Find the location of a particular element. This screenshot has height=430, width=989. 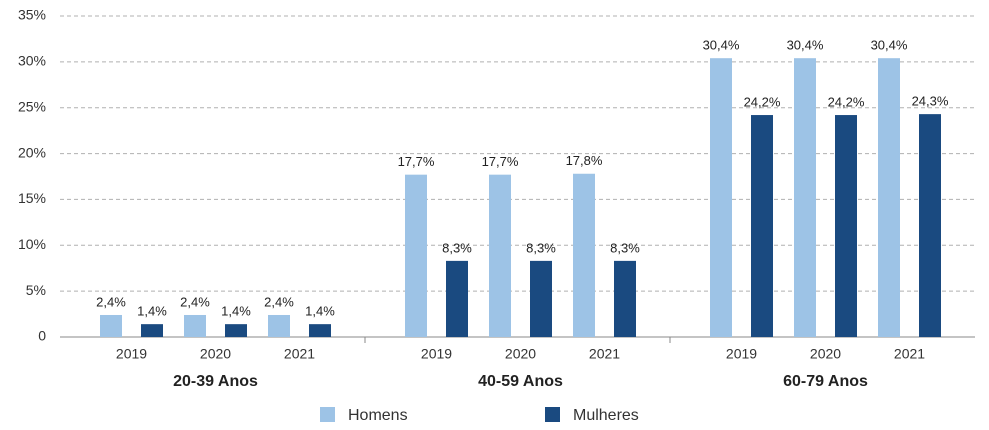

value-label: 17,8% is located at coordinates (584, 160).